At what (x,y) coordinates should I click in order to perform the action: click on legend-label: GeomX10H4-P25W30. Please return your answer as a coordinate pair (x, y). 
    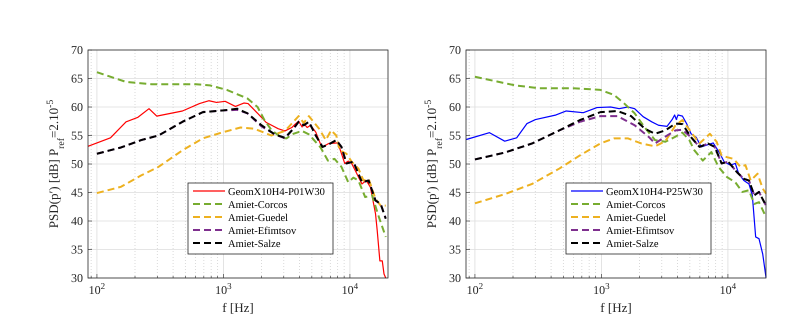
    Looking at the image, I should click on (654, 192).